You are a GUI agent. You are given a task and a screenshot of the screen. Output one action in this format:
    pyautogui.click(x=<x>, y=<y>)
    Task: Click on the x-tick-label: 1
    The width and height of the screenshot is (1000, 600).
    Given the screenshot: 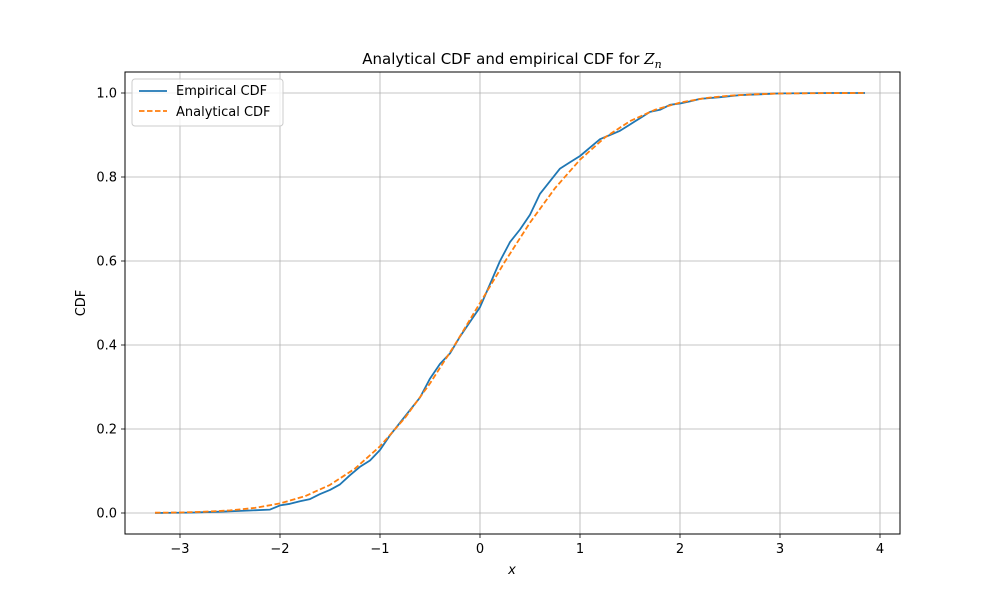 What is the action you would take?
    pyautogui.click(x=580, y=549)
    